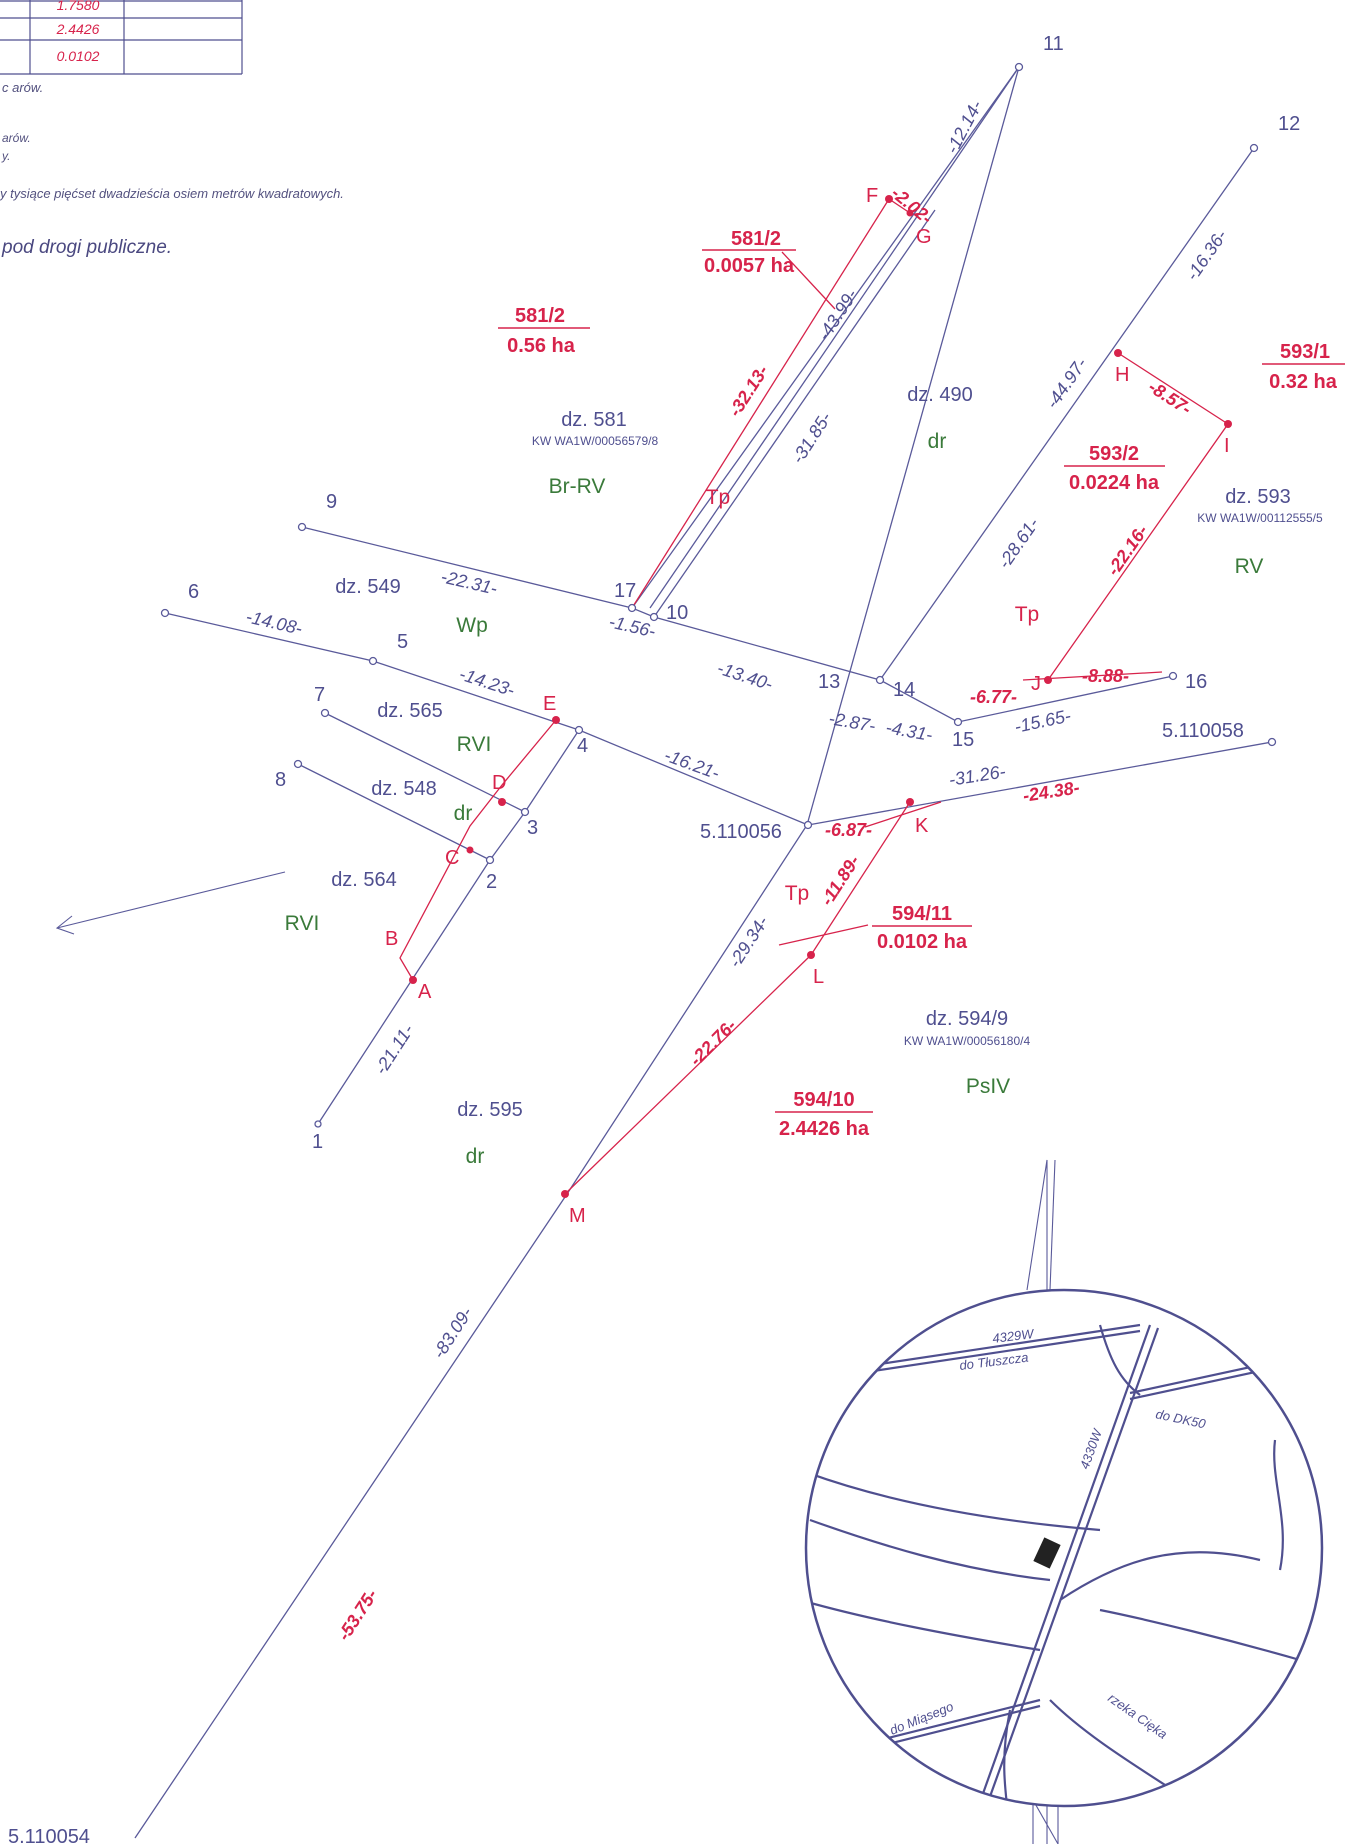 The image size is (1349, 1844). I want to click on distance-label: -14.23-, so click(487, 682).